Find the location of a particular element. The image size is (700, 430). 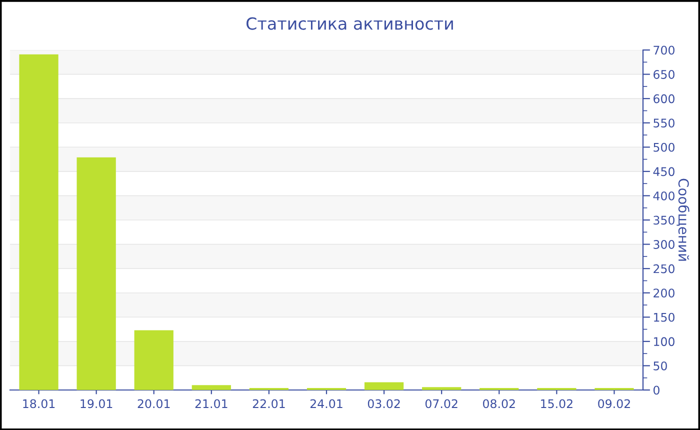

x-tick-label: 19.01 is located at coordinates (96, 403).